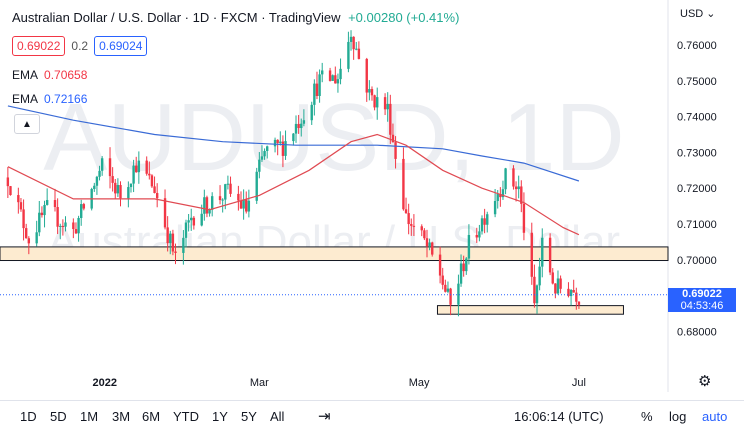 The height and width of the screenshot is (438, 744). I want to click on auto-toggle: auto, so click(715, 416).